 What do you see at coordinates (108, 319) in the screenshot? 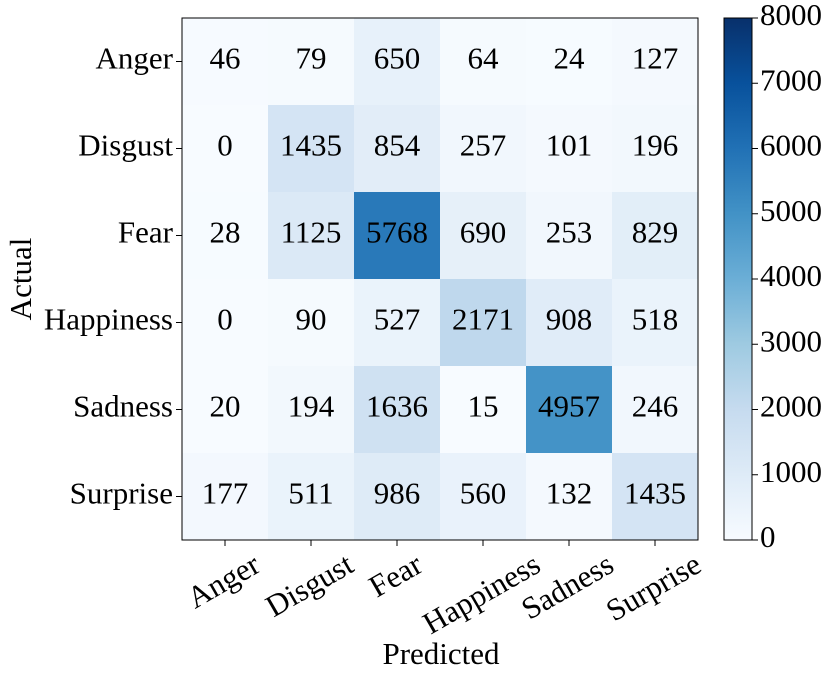
I see `y-tick-label: Happiness` at bounding box center [108, 319].